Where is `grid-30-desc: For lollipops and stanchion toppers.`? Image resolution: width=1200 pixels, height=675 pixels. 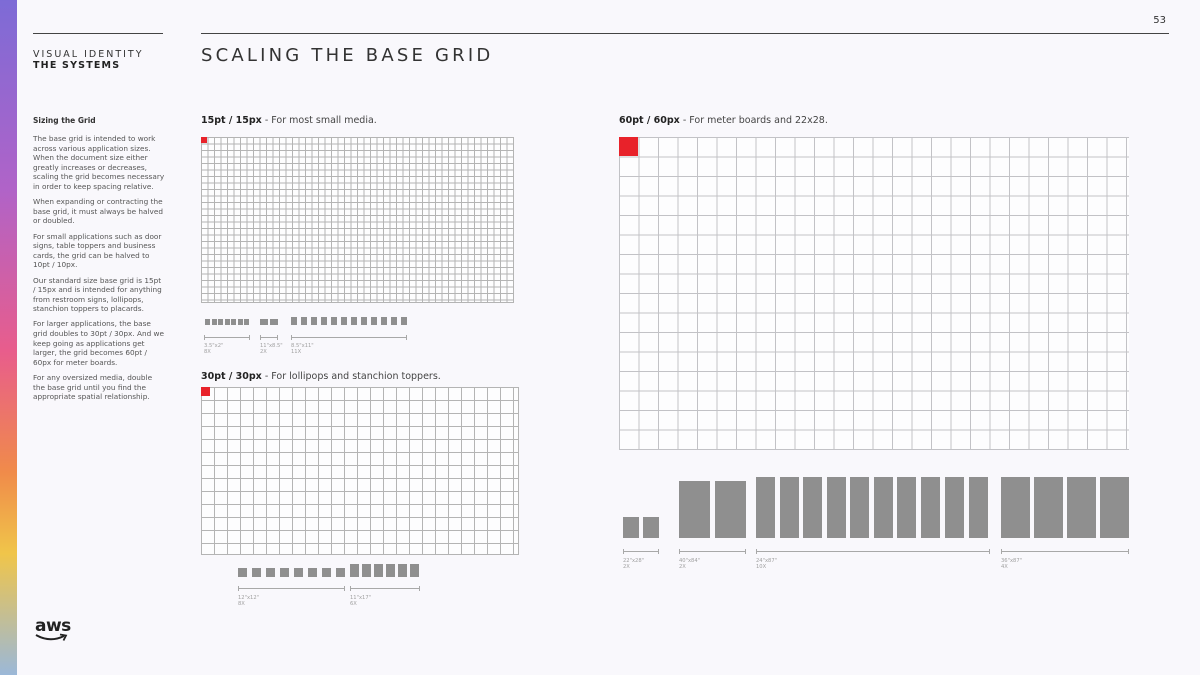 grid-30-desc: For lollipops and stanchion toppers. is located at coordinates (356, 376).